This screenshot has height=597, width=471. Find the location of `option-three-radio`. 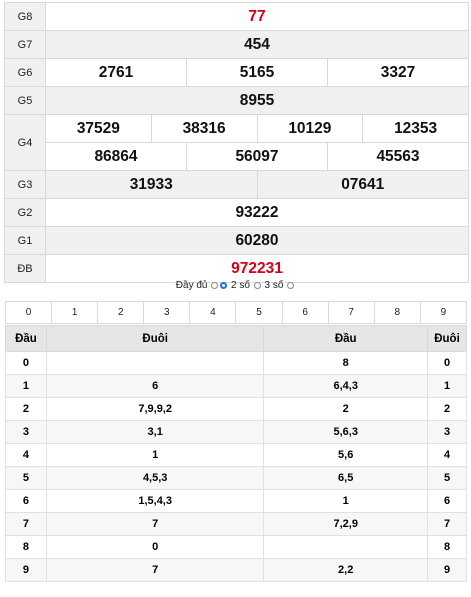

option-three-radio is located at coordinates (291, 285).